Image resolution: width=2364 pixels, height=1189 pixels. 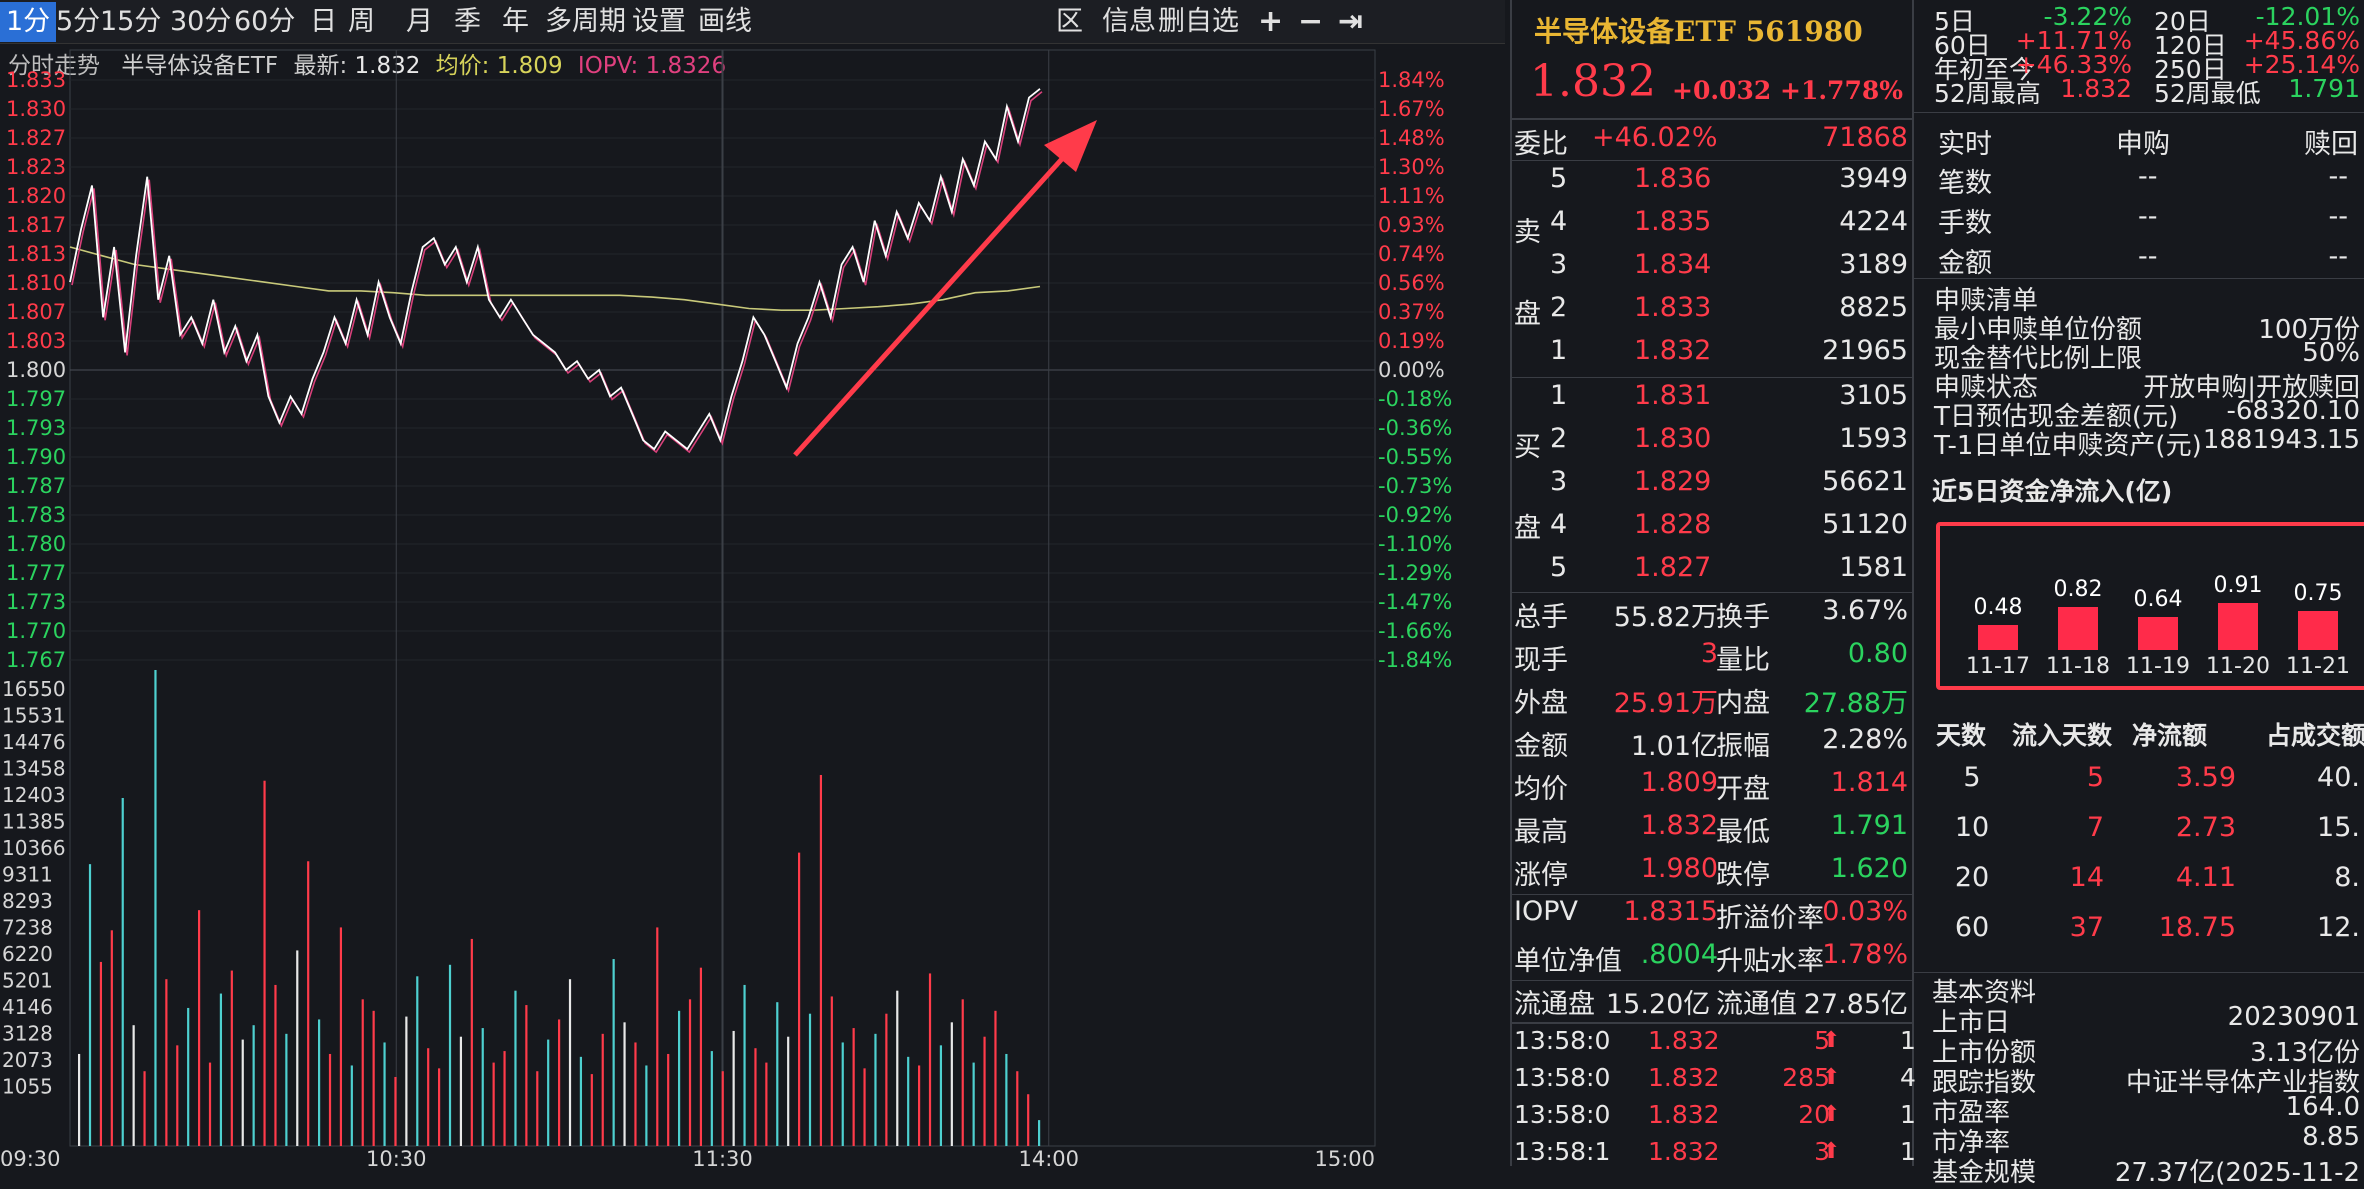 I want to click on price-tick-label: 1.787, so click(x=36, y=486).